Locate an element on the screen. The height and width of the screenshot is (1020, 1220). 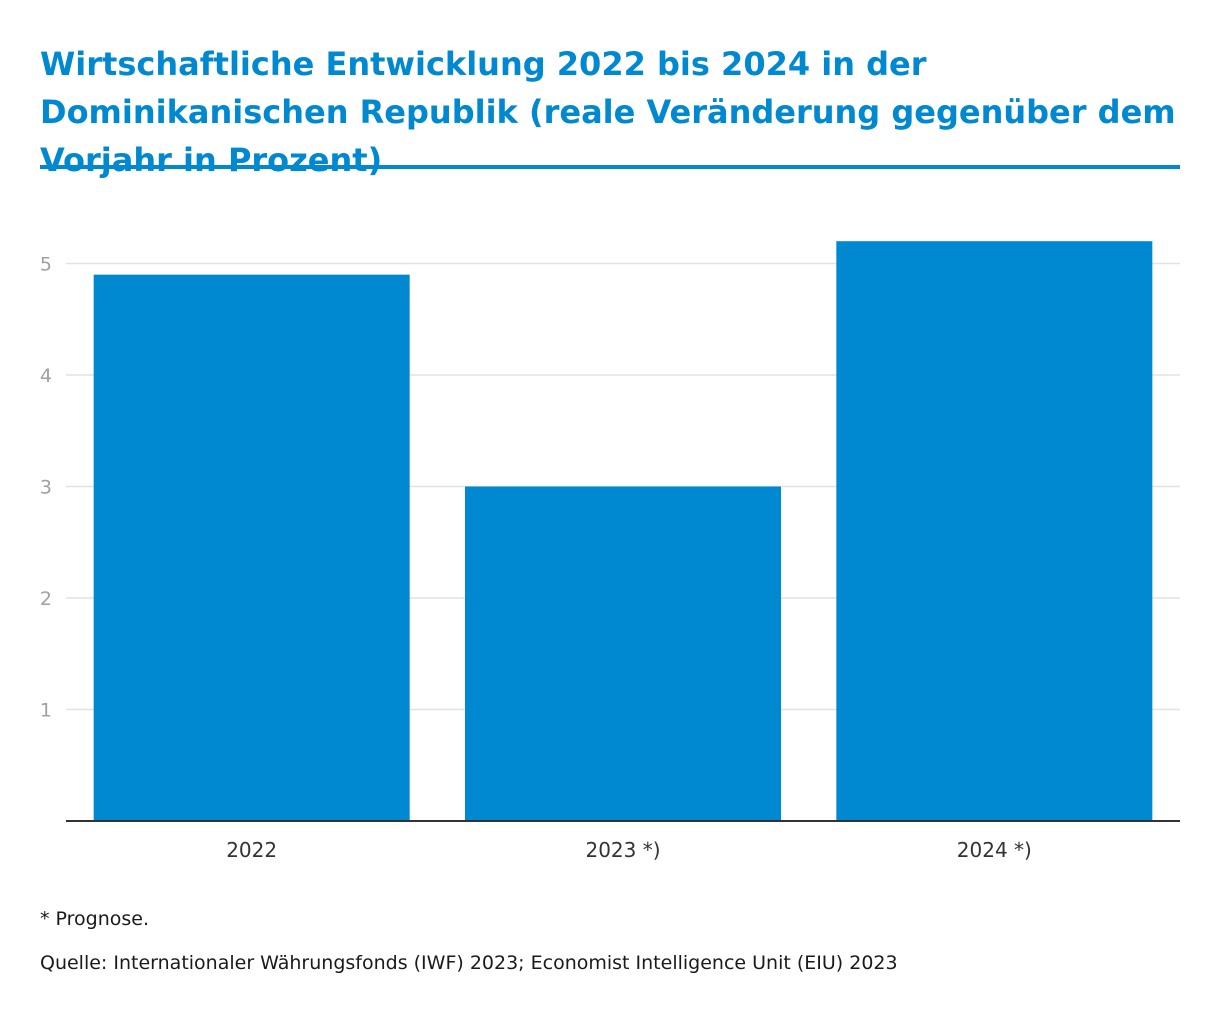
x-tick-label: 2024 *) is located at coordinates (994, 850).